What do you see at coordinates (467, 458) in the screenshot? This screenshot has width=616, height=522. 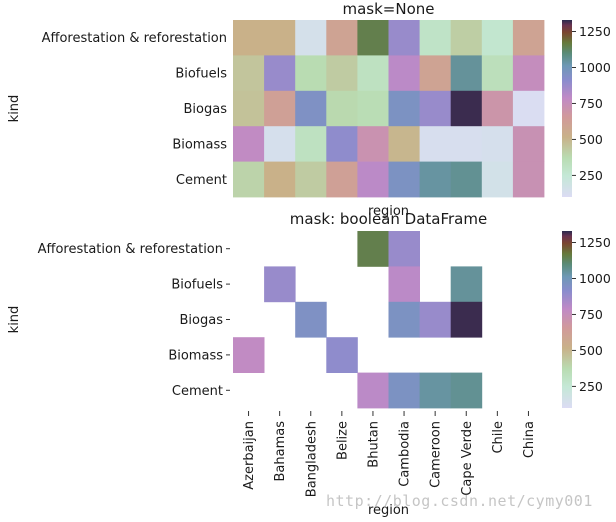 I see `x-tick-label: Cape Verde` at bounding box center [467, 458].